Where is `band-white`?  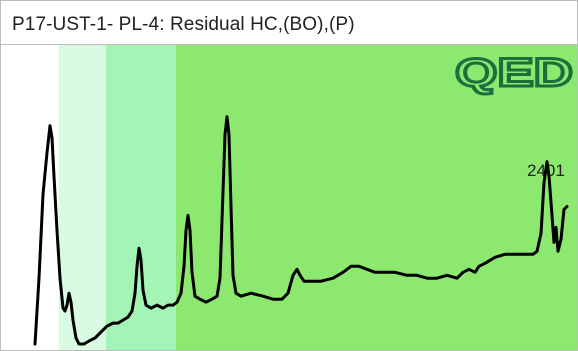 band-white is located at coordinates (30, 197).